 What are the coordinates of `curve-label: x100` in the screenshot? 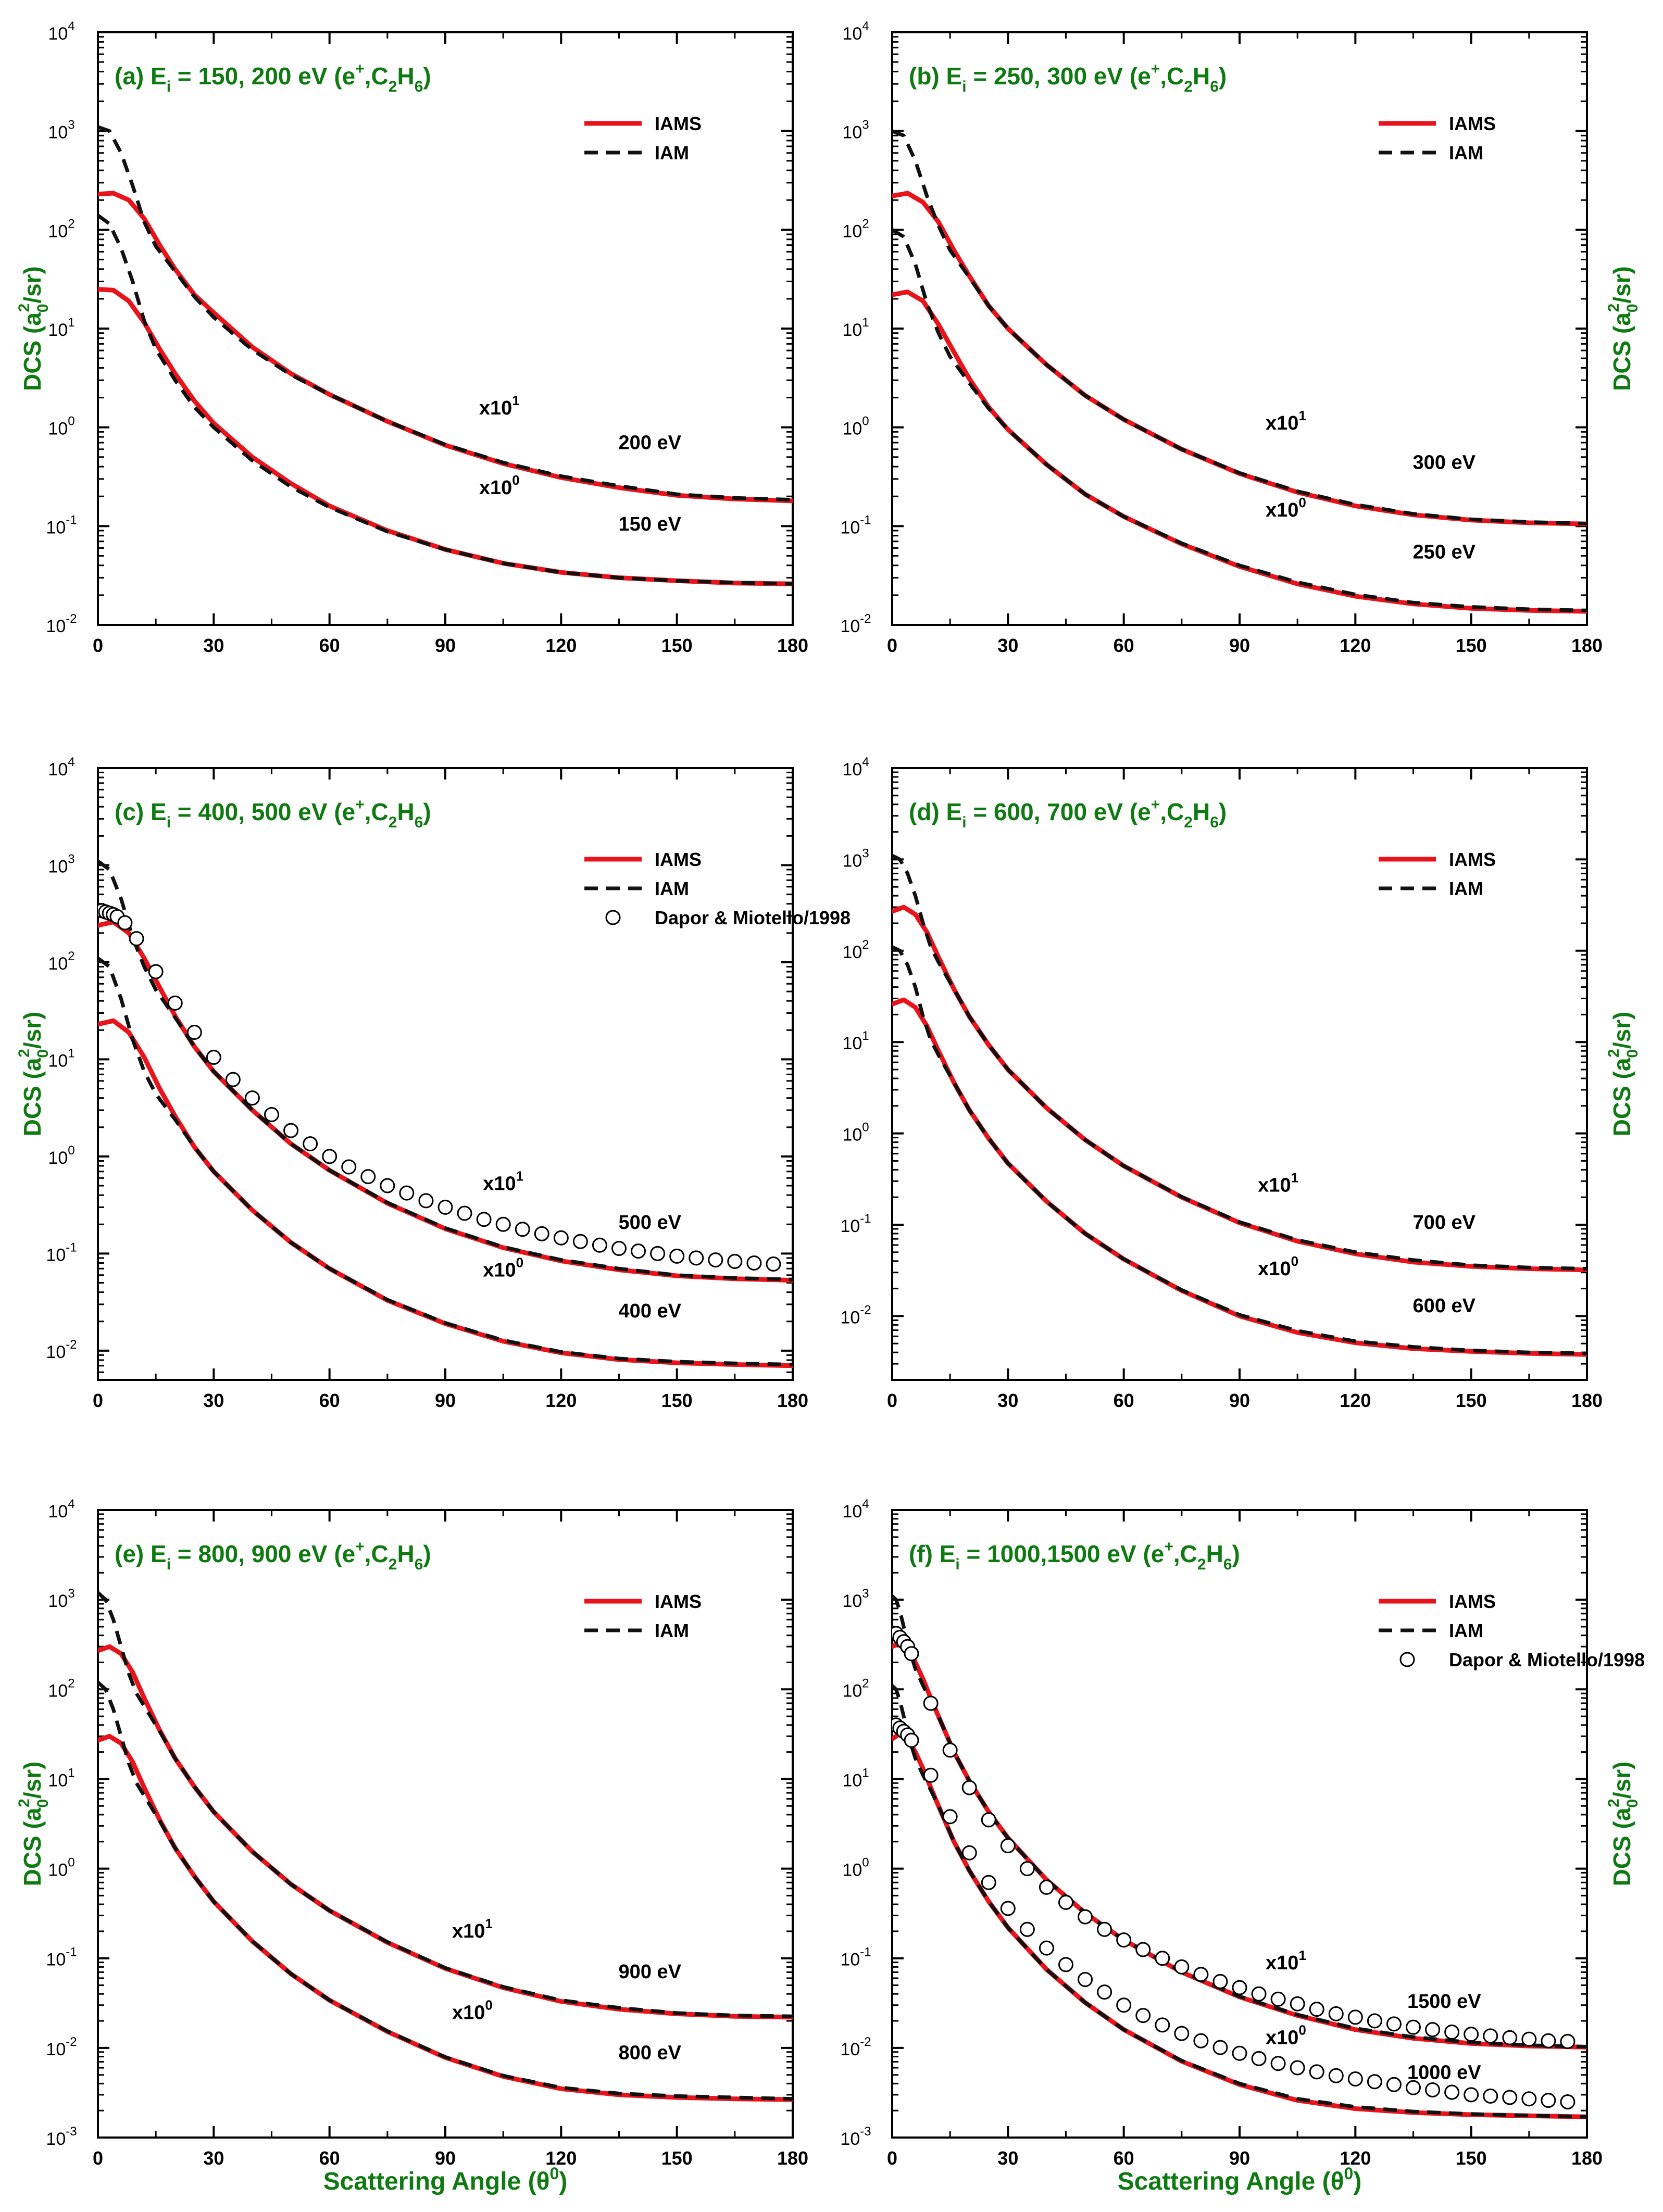 It's located at (1286, 508).